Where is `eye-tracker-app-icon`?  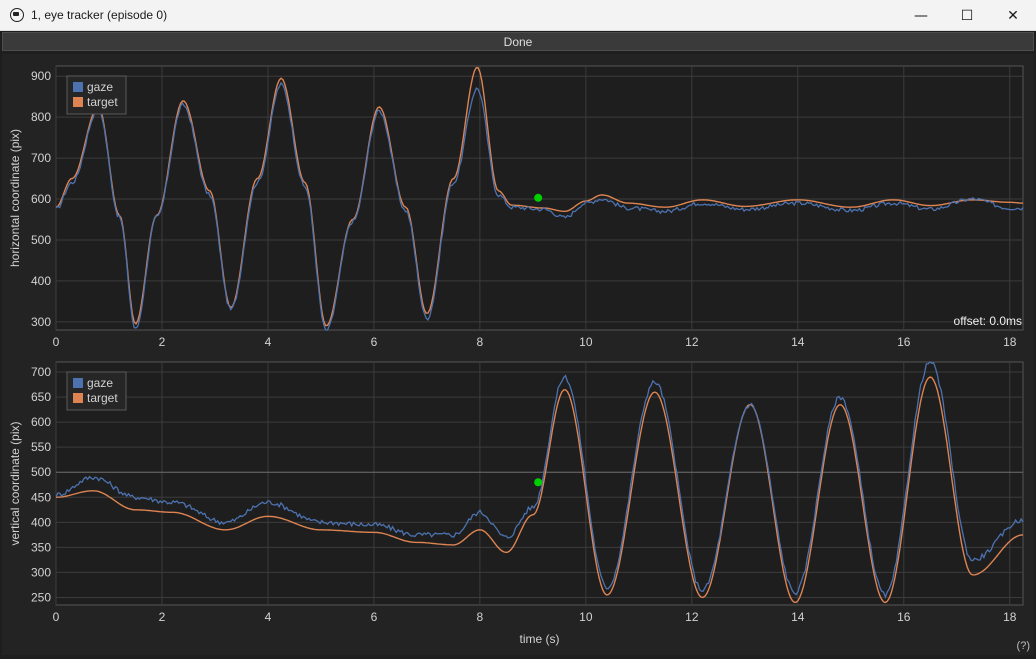
eye-tracker-app-icon is located at coordinates (17, 15).